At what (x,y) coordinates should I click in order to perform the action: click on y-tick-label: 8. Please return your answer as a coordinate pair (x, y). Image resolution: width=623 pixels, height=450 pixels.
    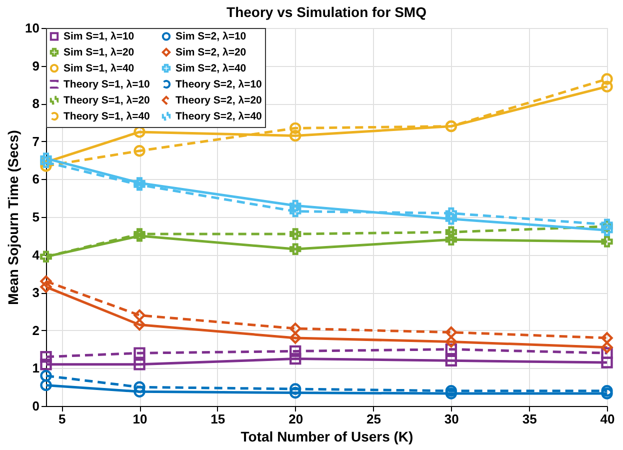
    Looking at the image, I should click on (36, 104).